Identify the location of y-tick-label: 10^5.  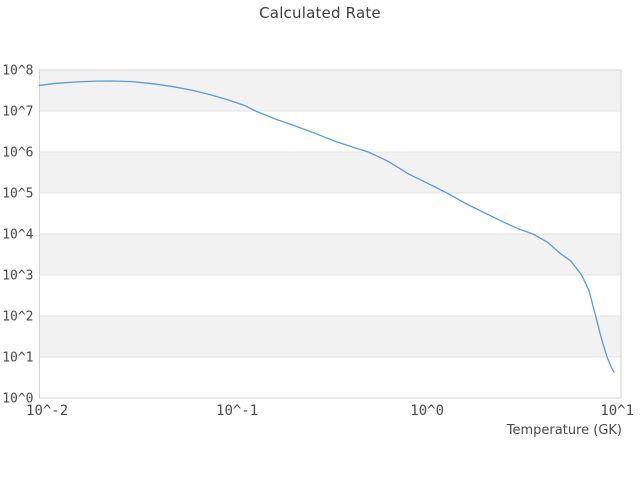
(17, 194).